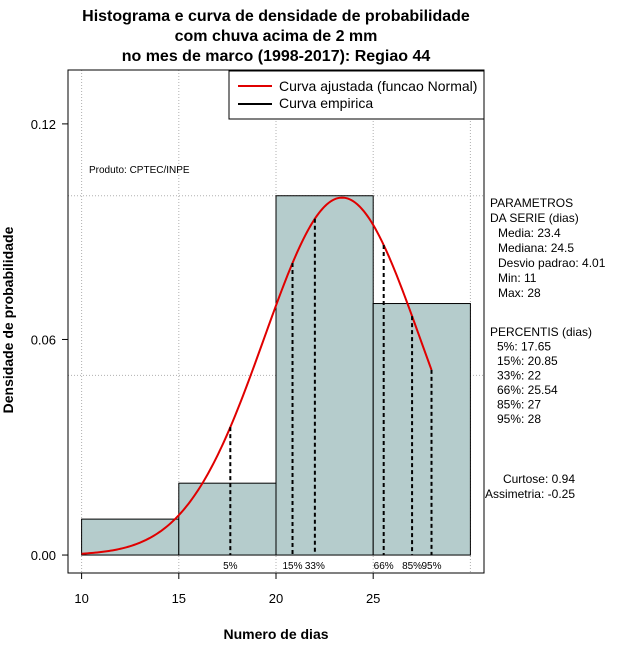 This screenshot has width=640, height=660. What do you see at coordinates (43, 339) in the screenshot?
I see `y-tick-label-1: 0.06` at bounding box center [43, 339].